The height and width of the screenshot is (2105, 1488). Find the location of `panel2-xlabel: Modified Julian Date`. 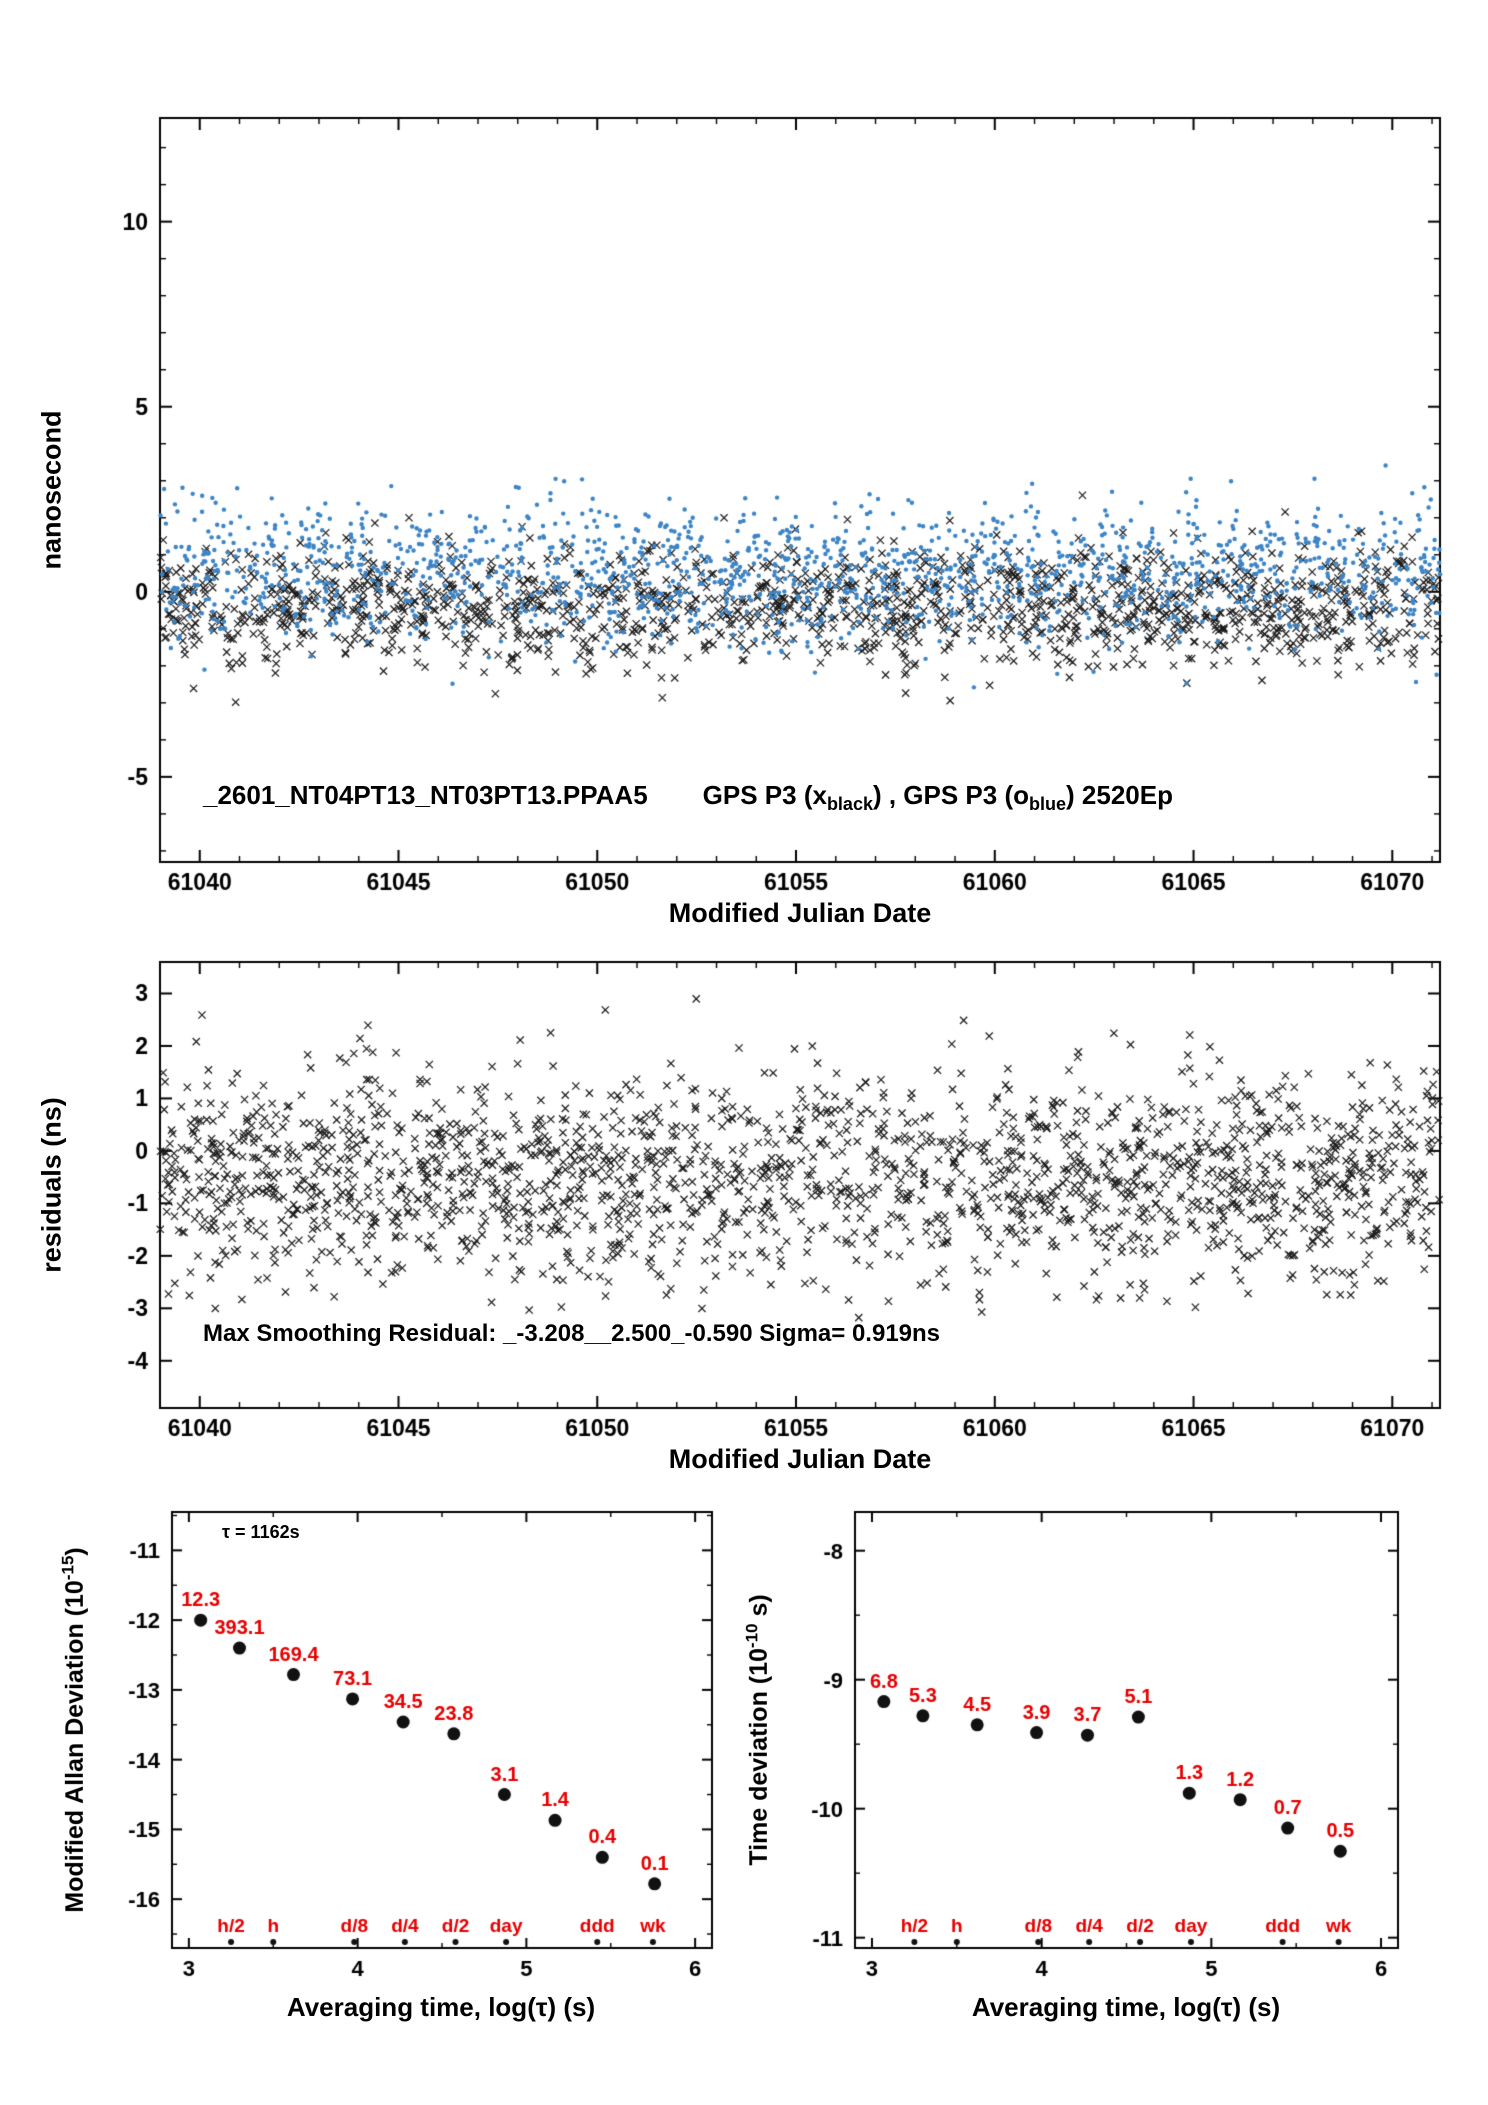

panel2-xlabel: Modified Julian Date is located at coordinates (800, 1459).